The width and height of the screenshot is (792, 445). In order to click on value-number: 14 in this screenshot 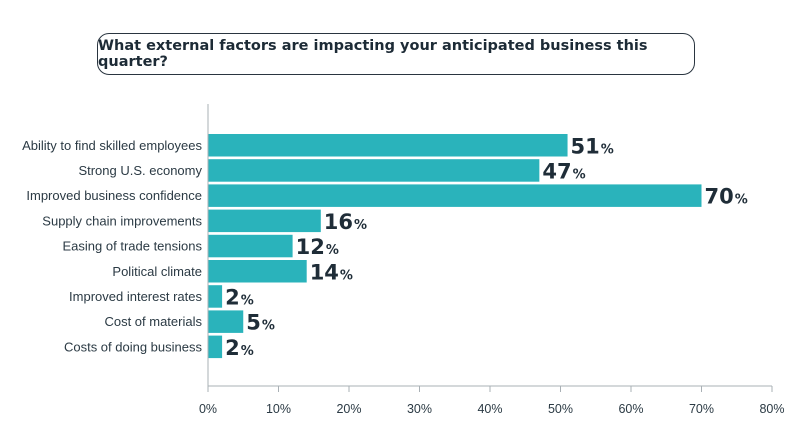, I will do `click(324, 272)`.